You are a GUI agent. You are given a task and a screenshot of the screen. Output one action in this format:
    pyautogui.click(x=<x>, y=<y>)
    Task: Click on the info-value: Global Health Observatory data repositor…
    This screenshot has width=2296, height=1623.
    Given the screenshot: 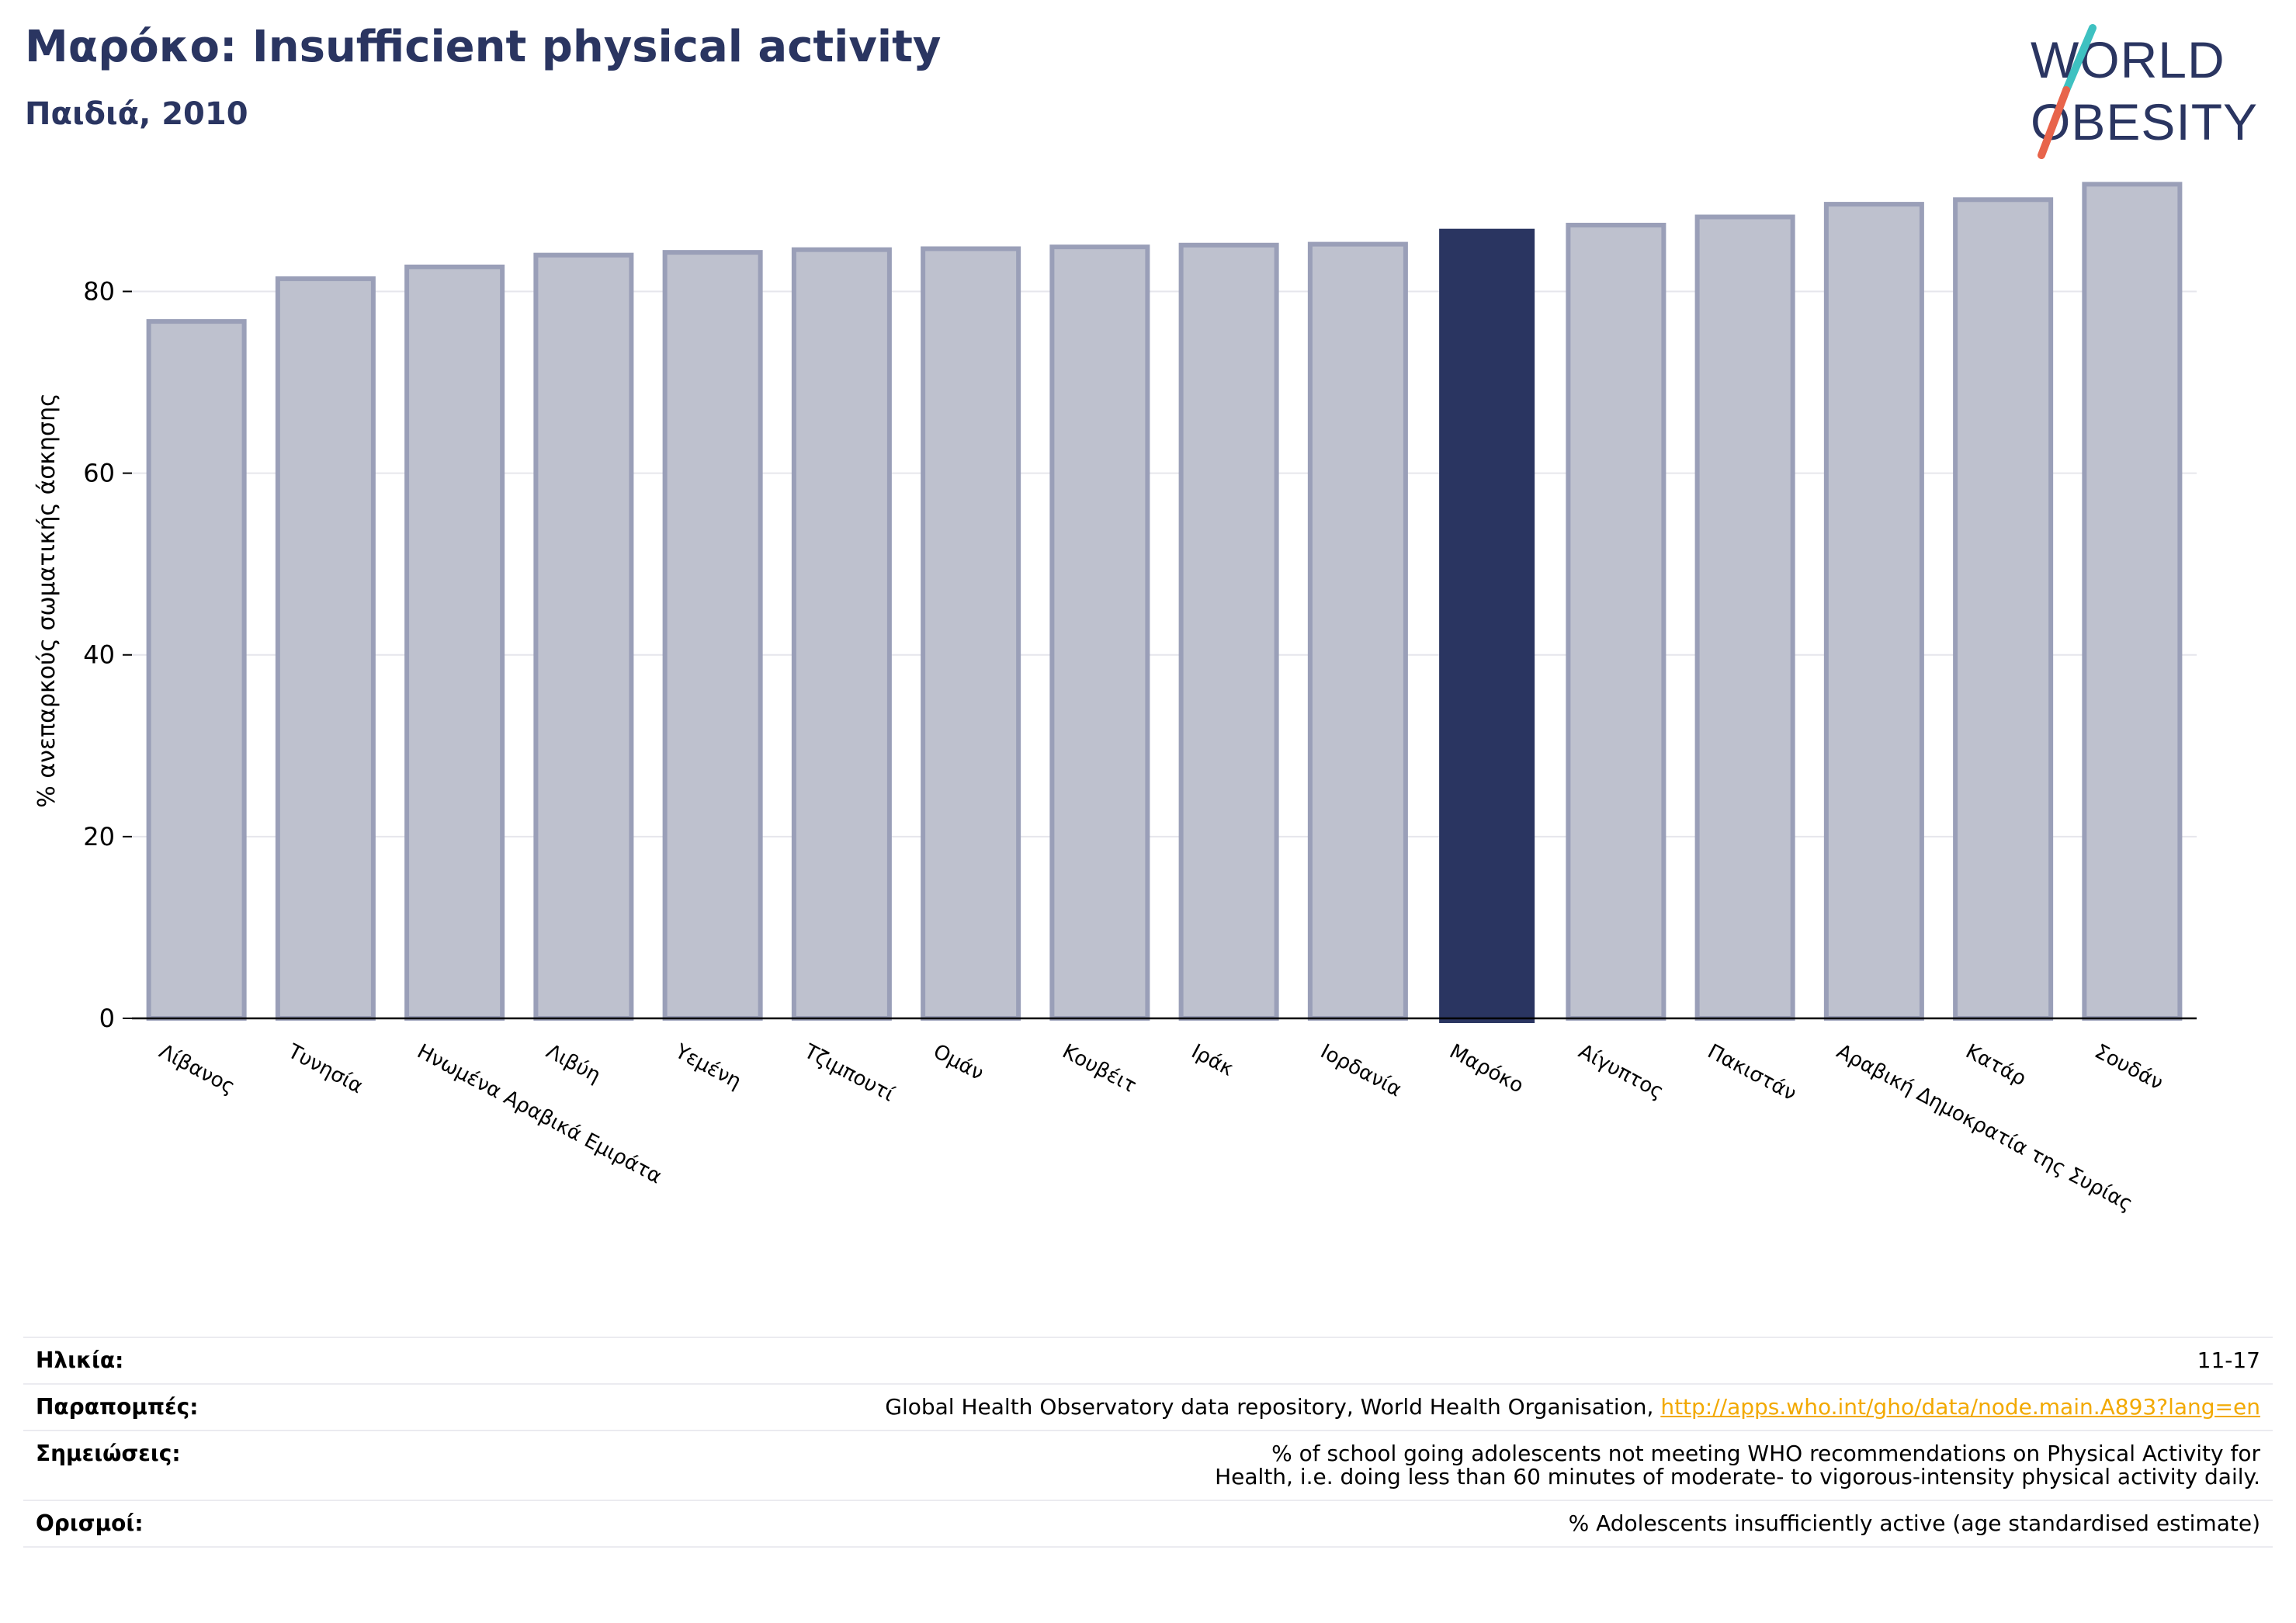 What is the action you would take?
    pyautogui.click(x=1393, y=1407)
    